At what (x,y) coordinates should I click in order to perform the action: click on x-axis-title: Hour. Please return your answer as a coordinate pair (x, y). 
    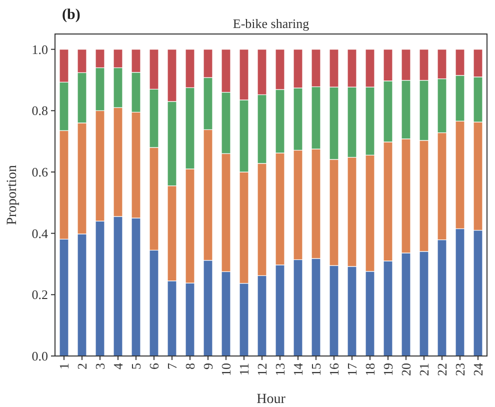
    Looking at the image, I should click on (271, 399).